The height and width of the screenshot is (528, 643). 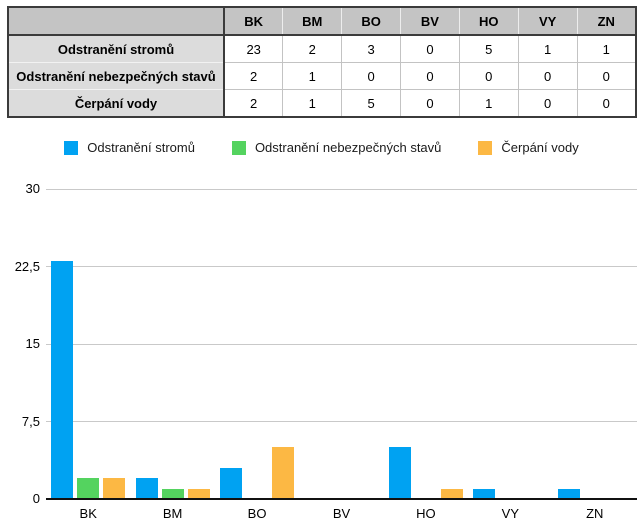 I want to click on row-label: Odstranění stromů, so click(x=116, y=48).